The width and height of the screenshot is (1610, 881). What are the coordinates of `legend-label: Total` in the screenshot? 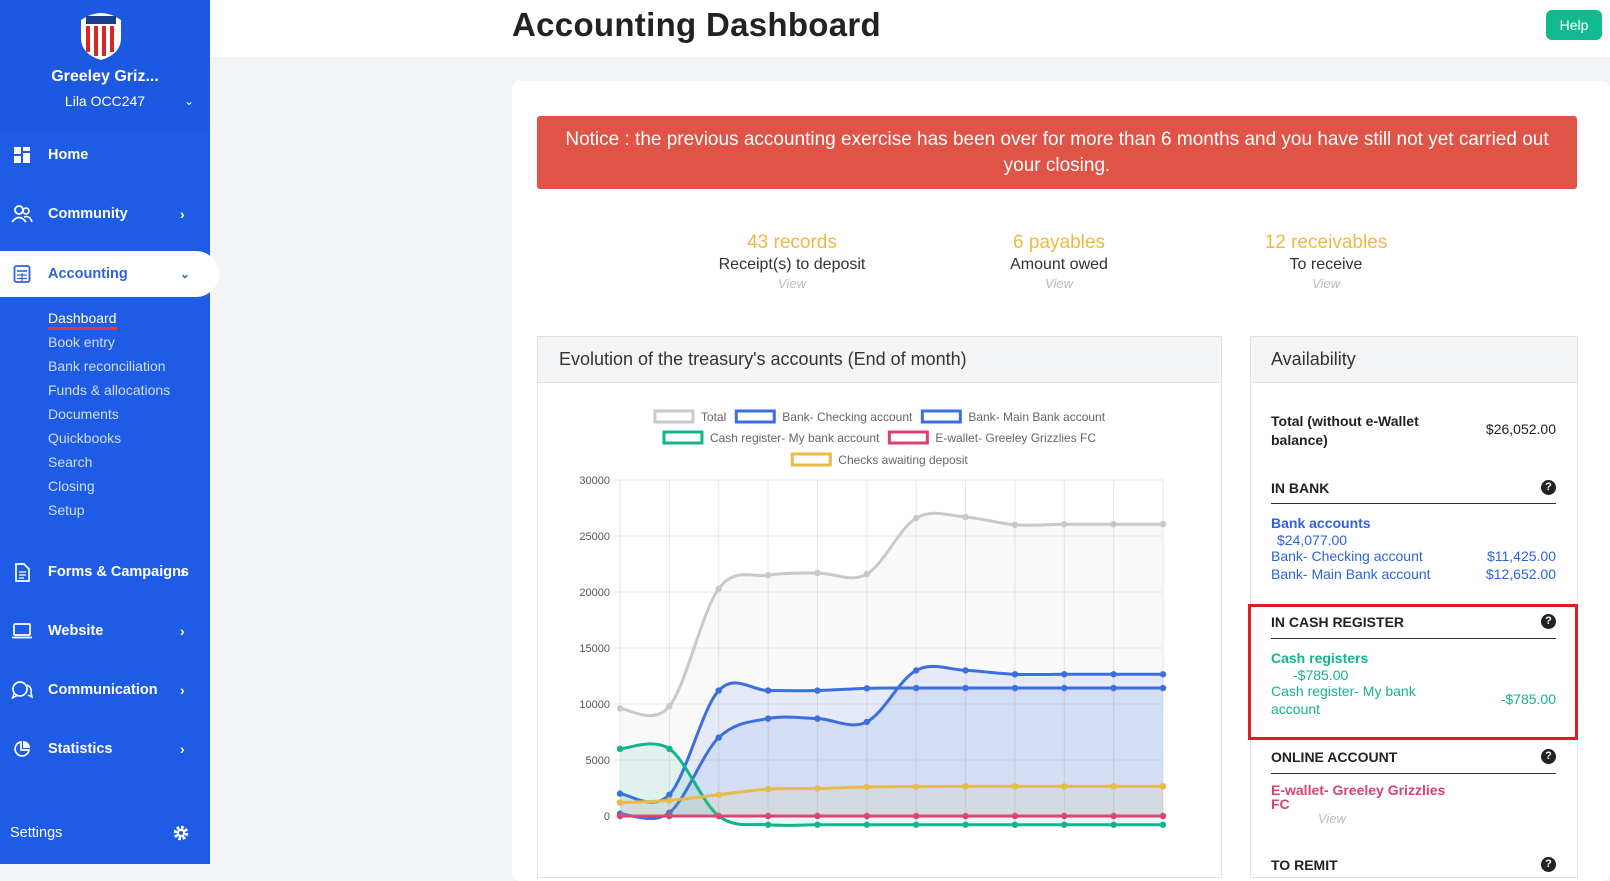 It's located at (713, 417).